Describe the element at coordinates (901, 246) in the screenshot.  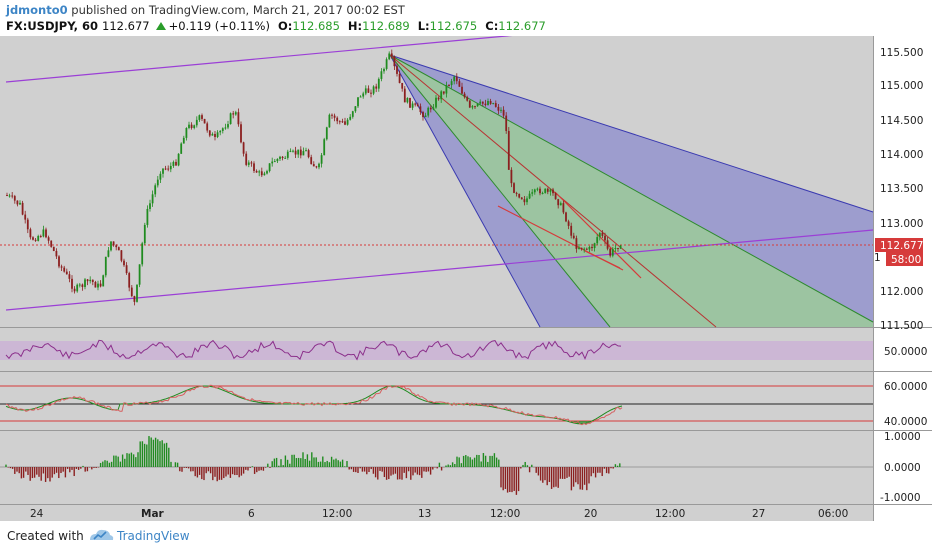
I see `current-price-label: 112.677` at that location.